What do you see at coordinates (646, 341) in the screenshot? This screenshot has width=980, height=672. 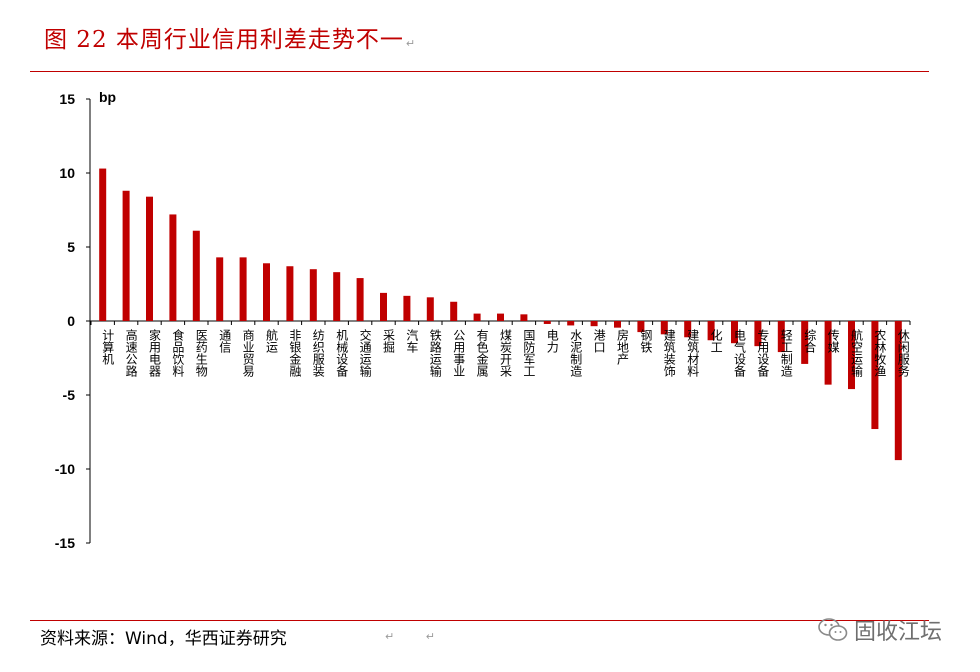 I see `category-label: 钢铁` at bounding box center [646, 341].